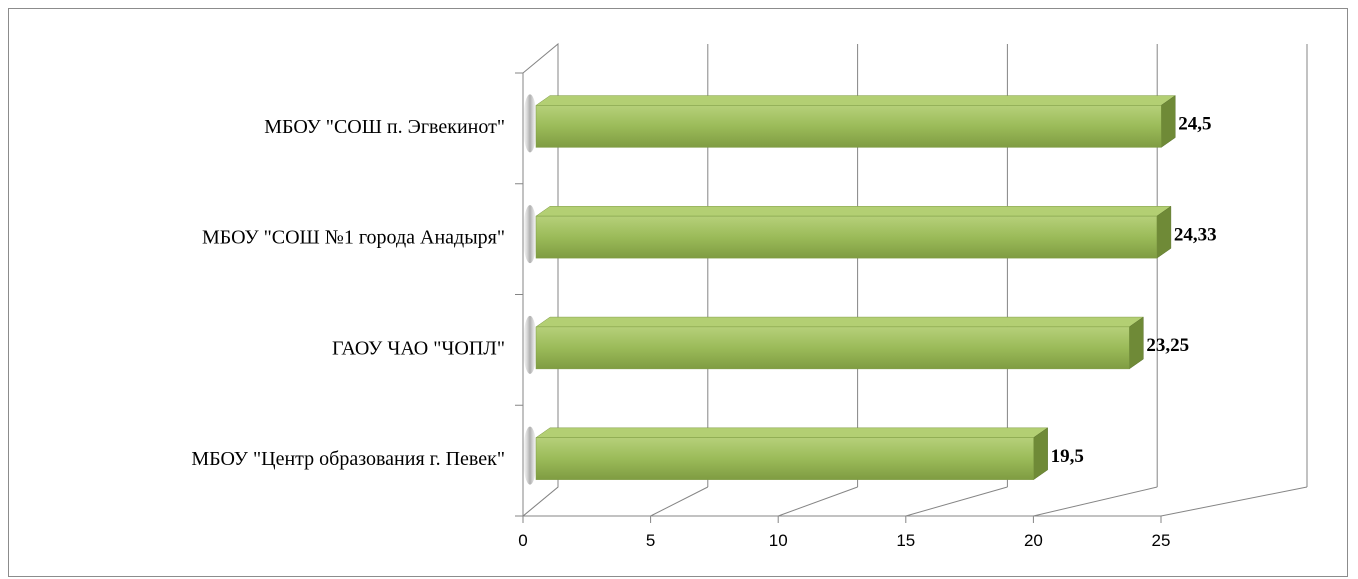 This screenshot has width=1358, height=579. I want to click on x-tick-label: 20, so click(1033, 540).